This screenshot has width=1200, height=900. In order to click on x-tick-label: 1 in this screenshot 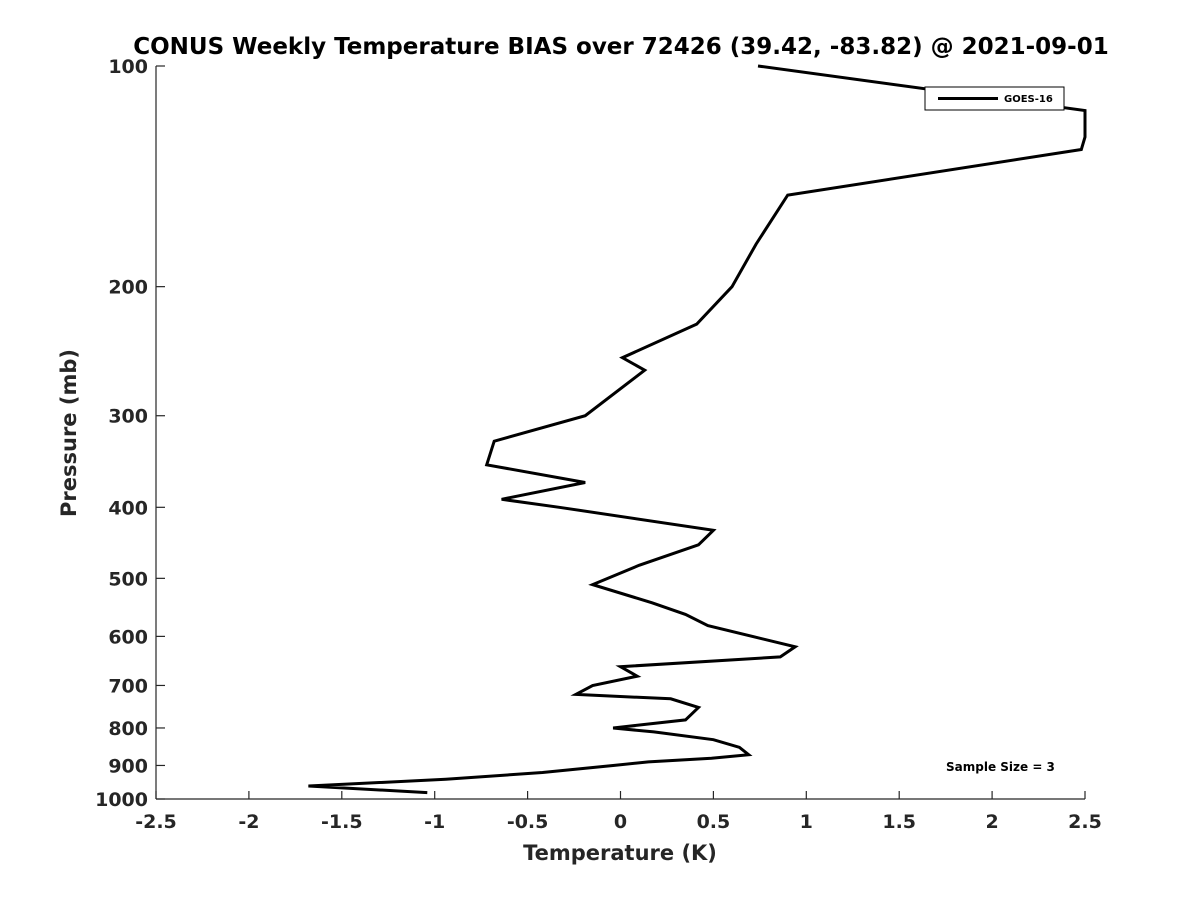, I will do `click(806, 822)`.